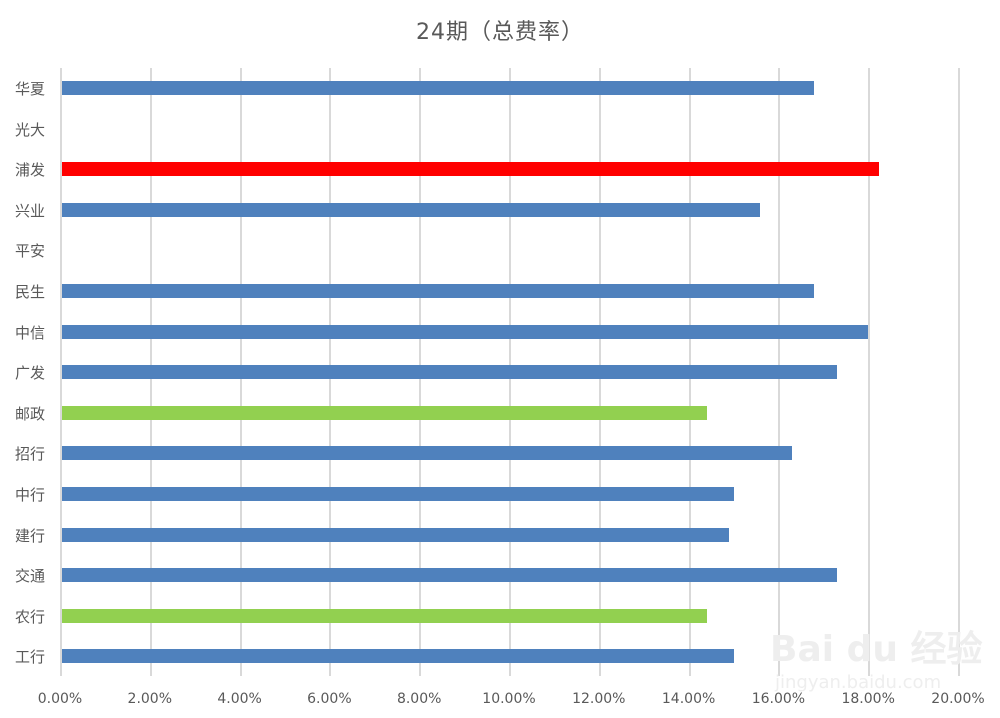 Image resolution: width=1000 pixels, height=718 pixels. I want to click on bar-农行, so click(384, 615).